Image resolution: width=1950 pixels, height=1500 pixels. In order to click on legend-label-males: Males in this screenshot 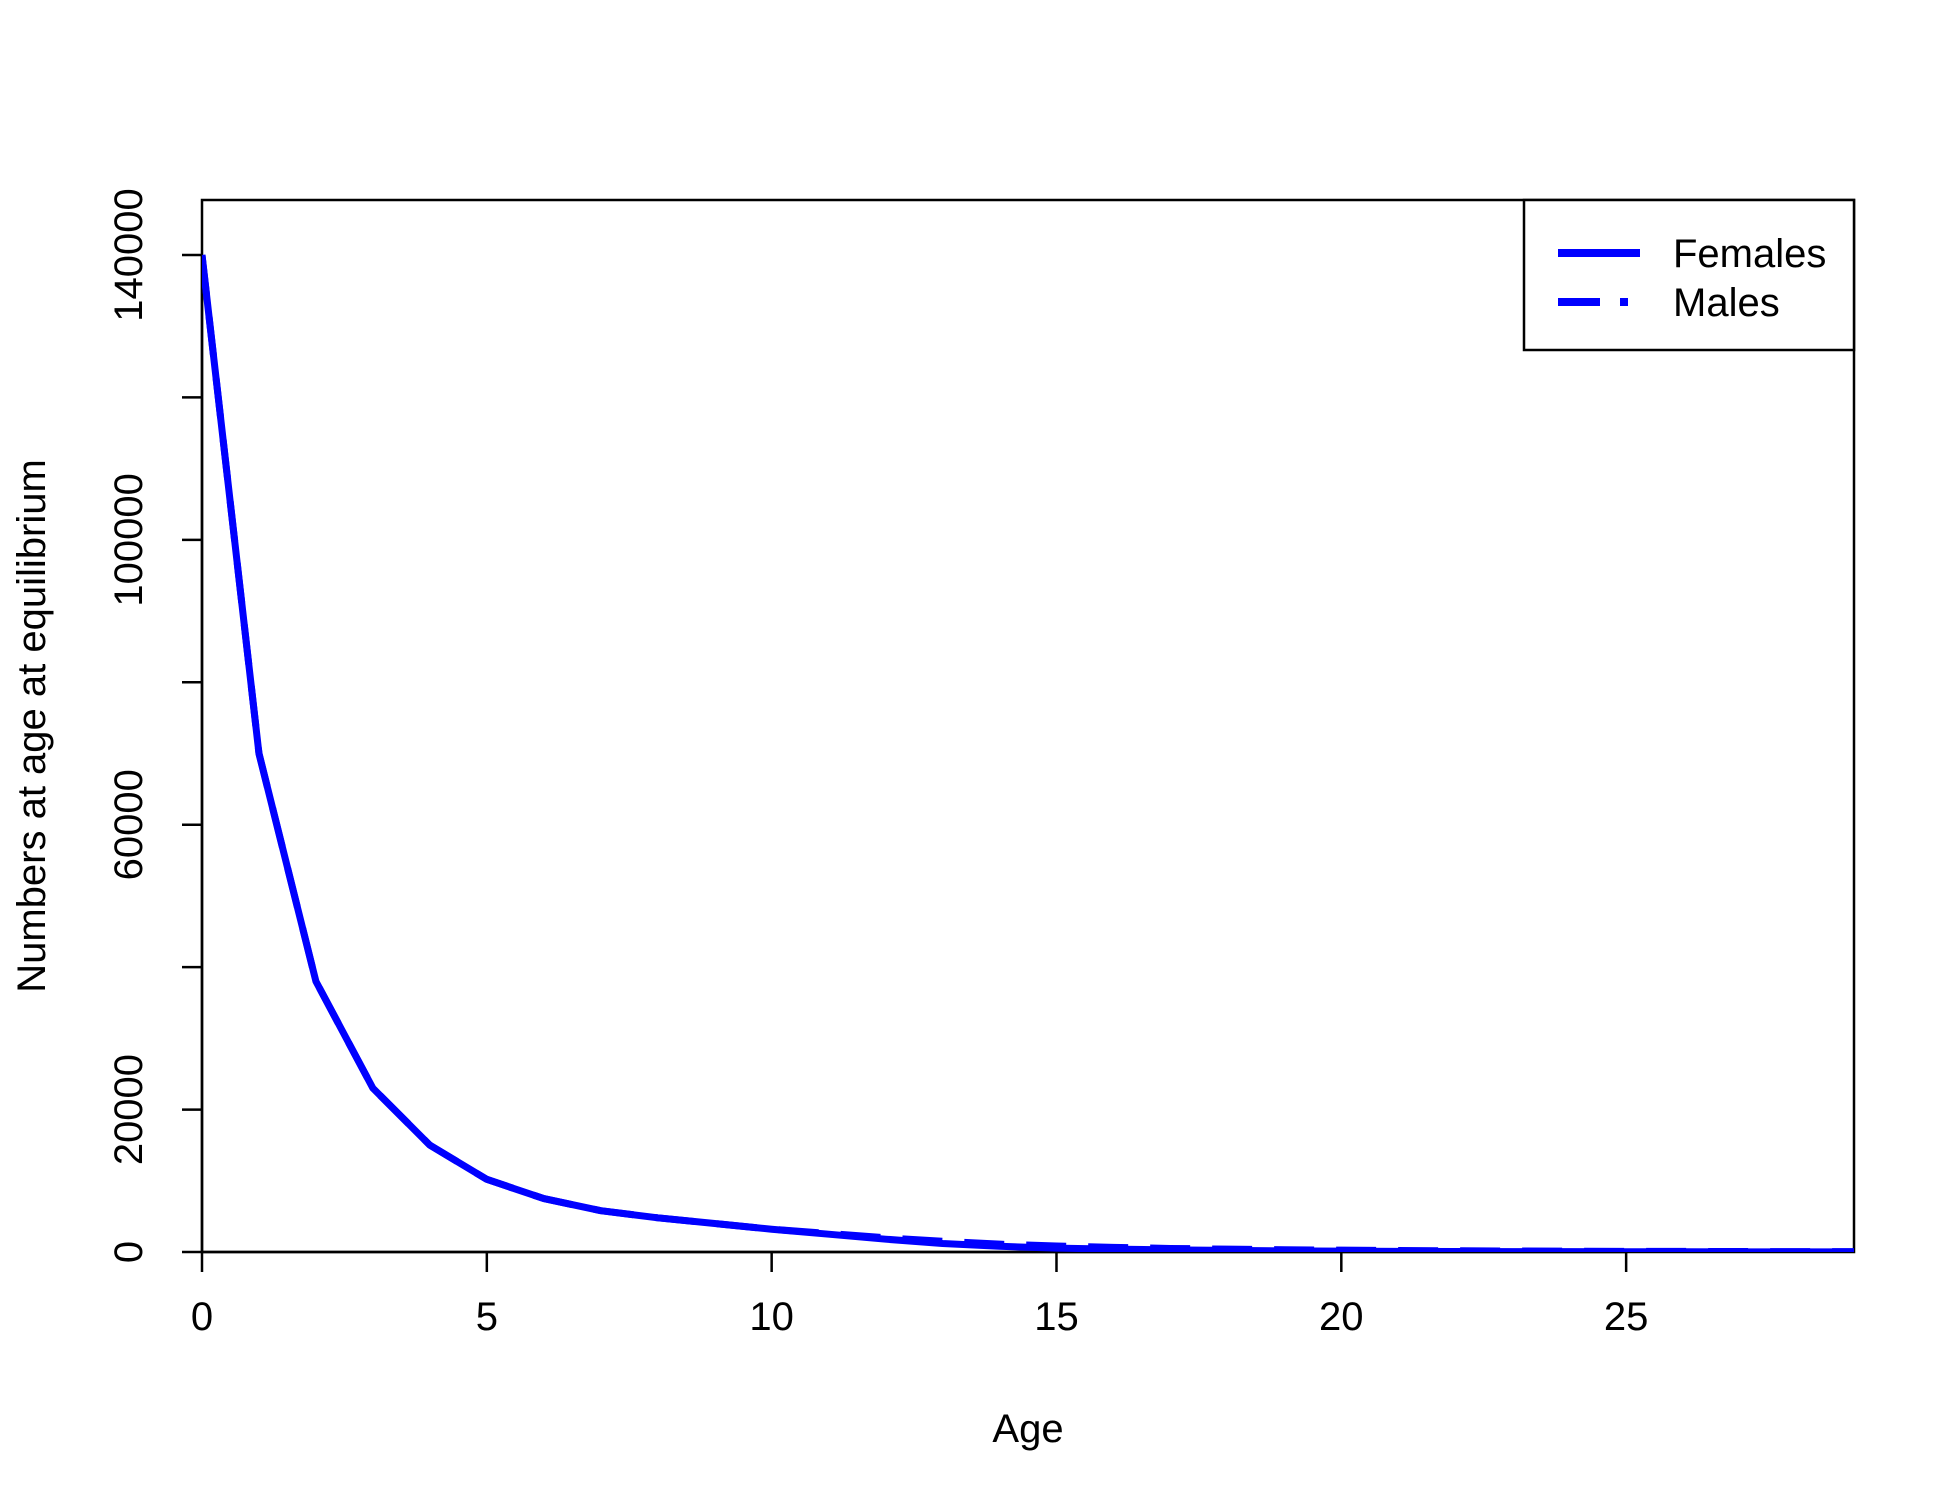, I will do `click(1726, 303)`.